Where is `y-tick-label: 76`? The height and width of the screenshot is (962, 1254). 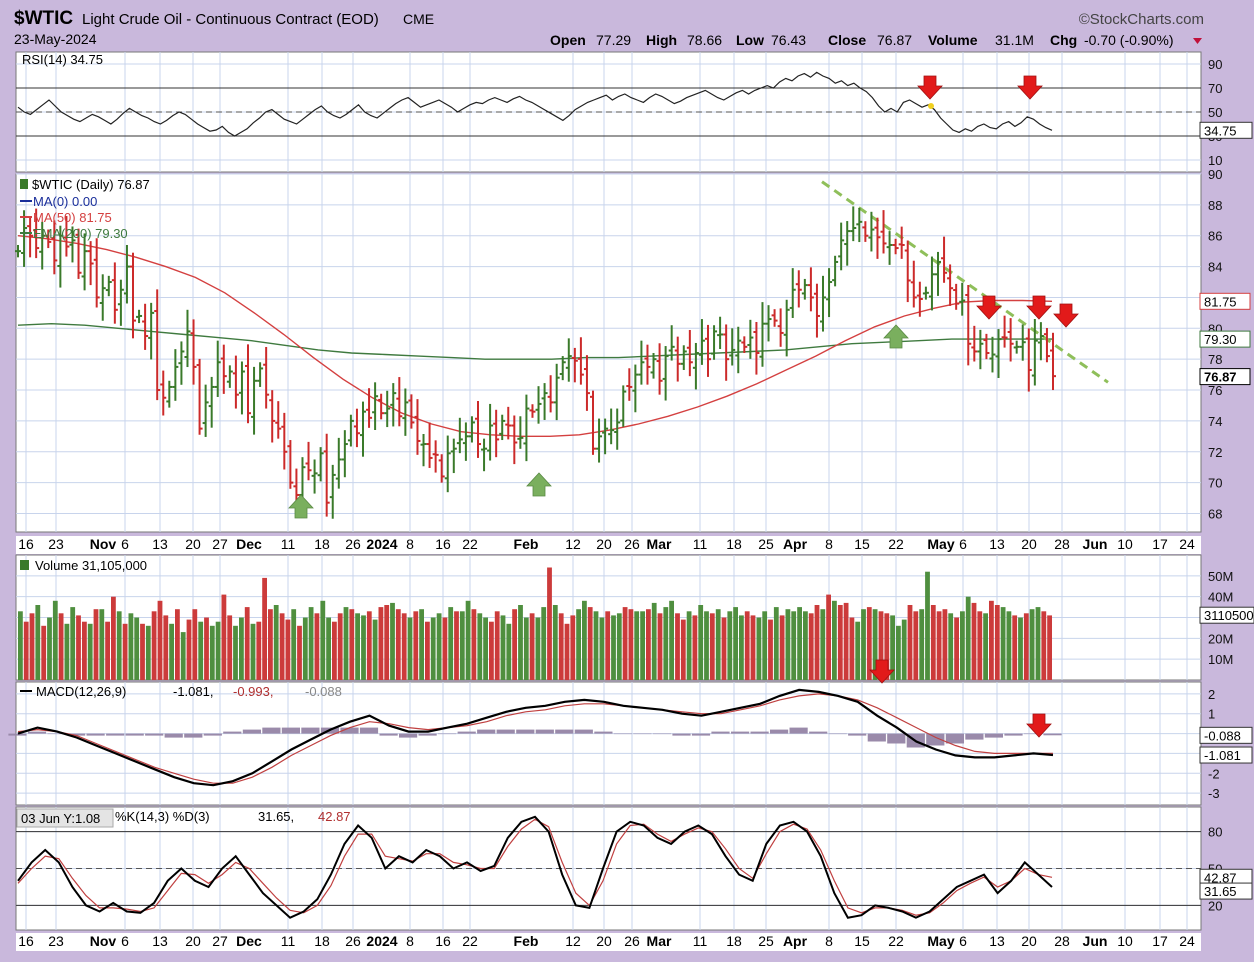
y-tick-label: 76 is located at coordinates (1215, 390).